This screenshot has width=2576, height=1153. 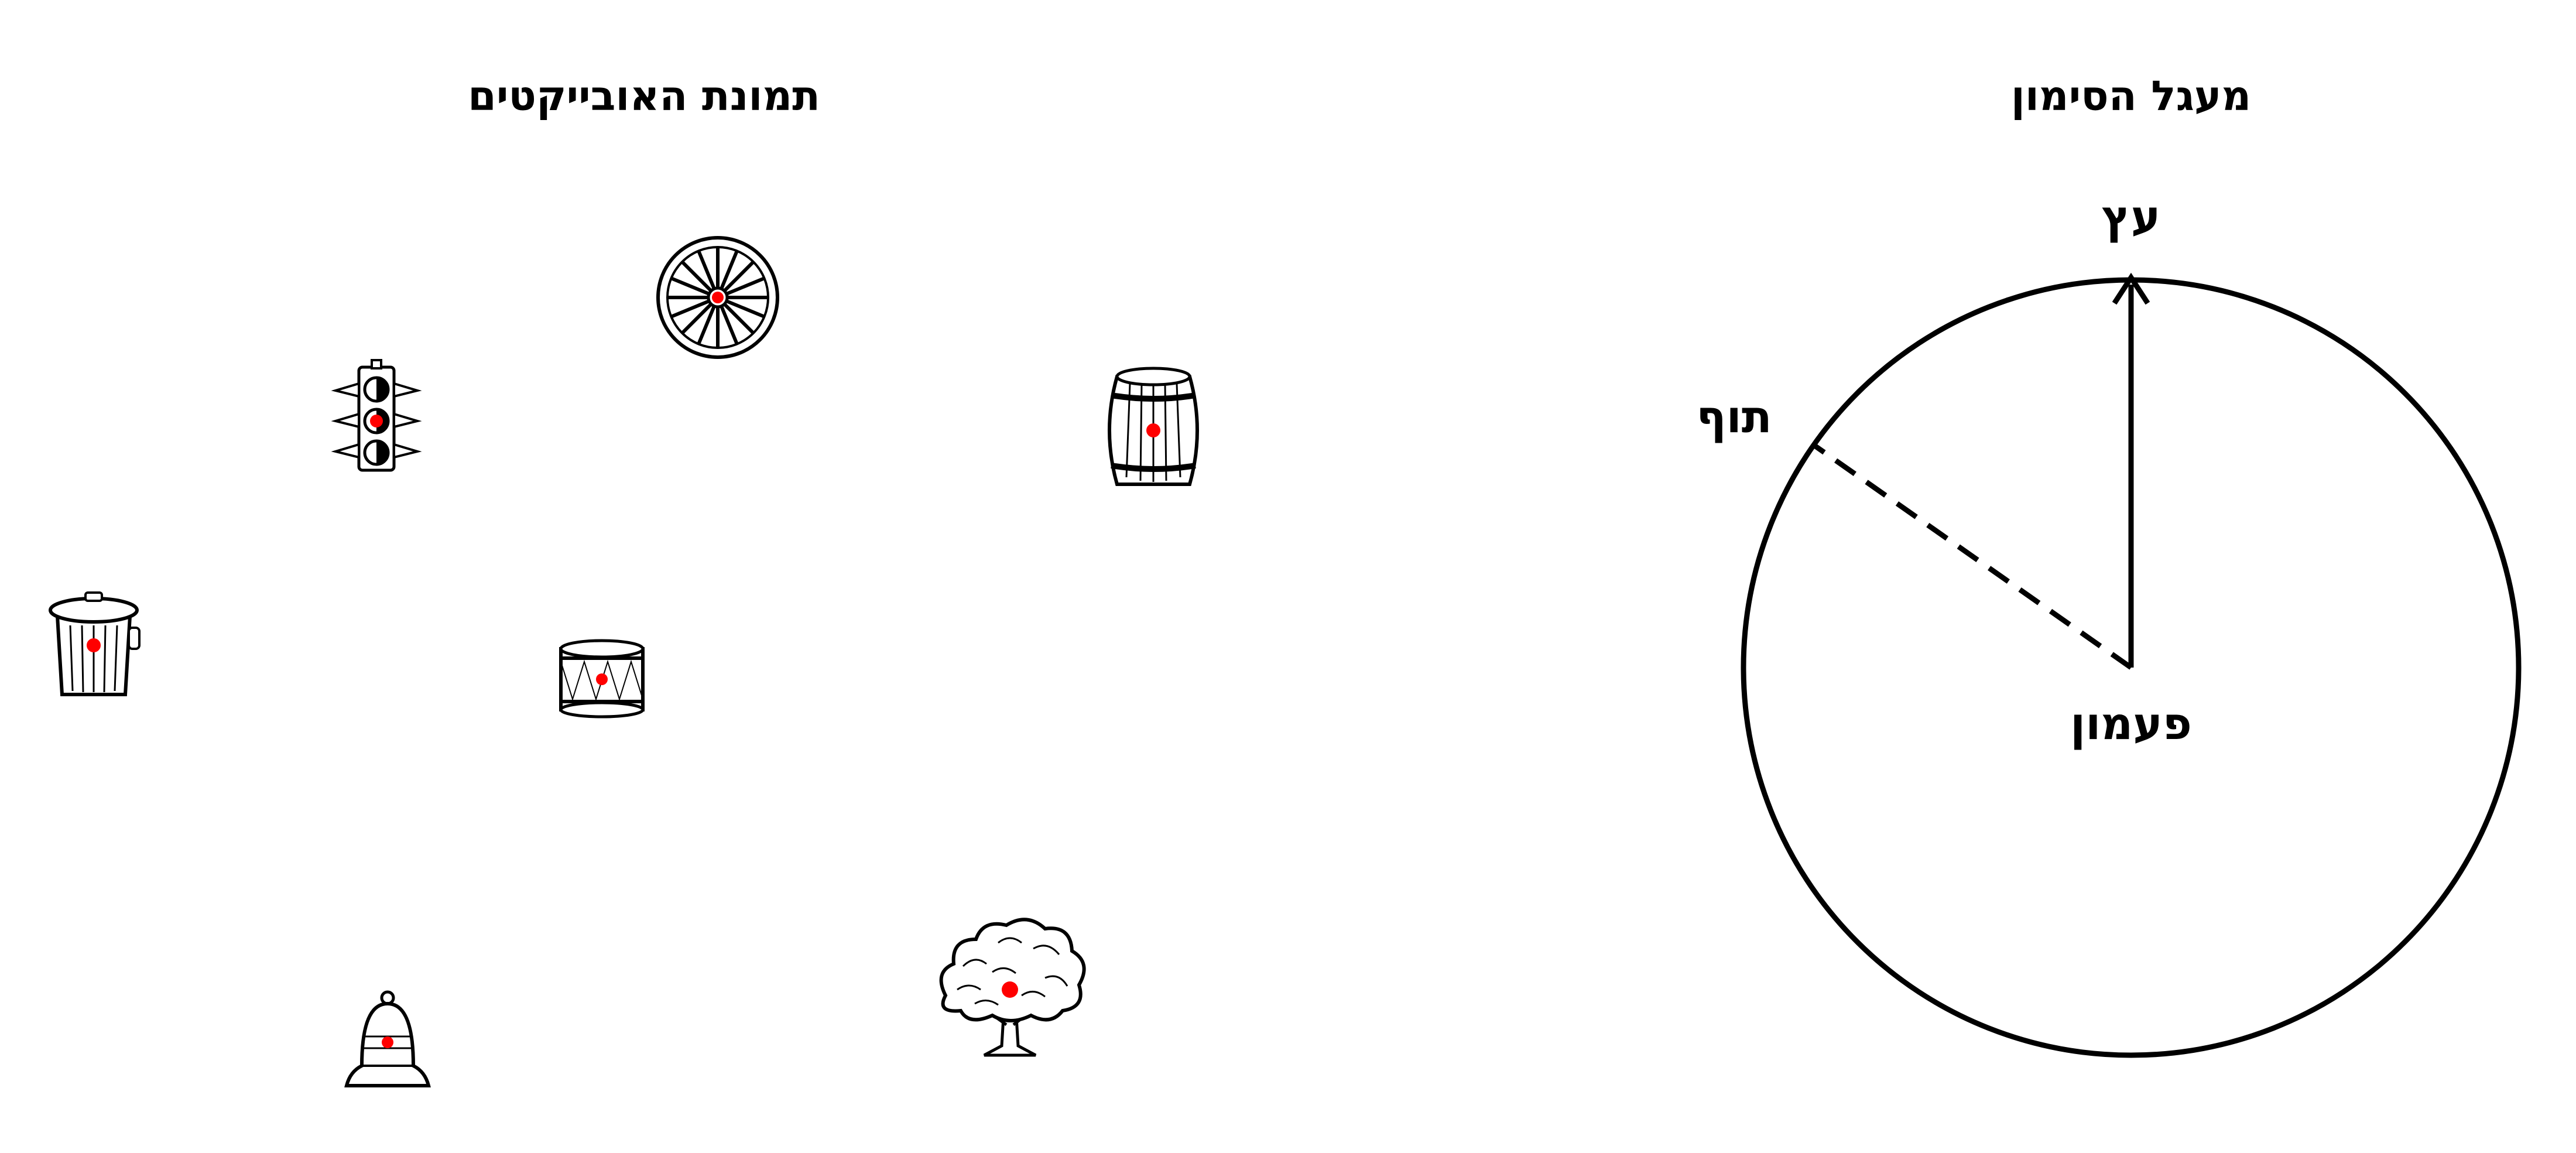 I want to click on barrel-icon, so click(x=1153, y=427).